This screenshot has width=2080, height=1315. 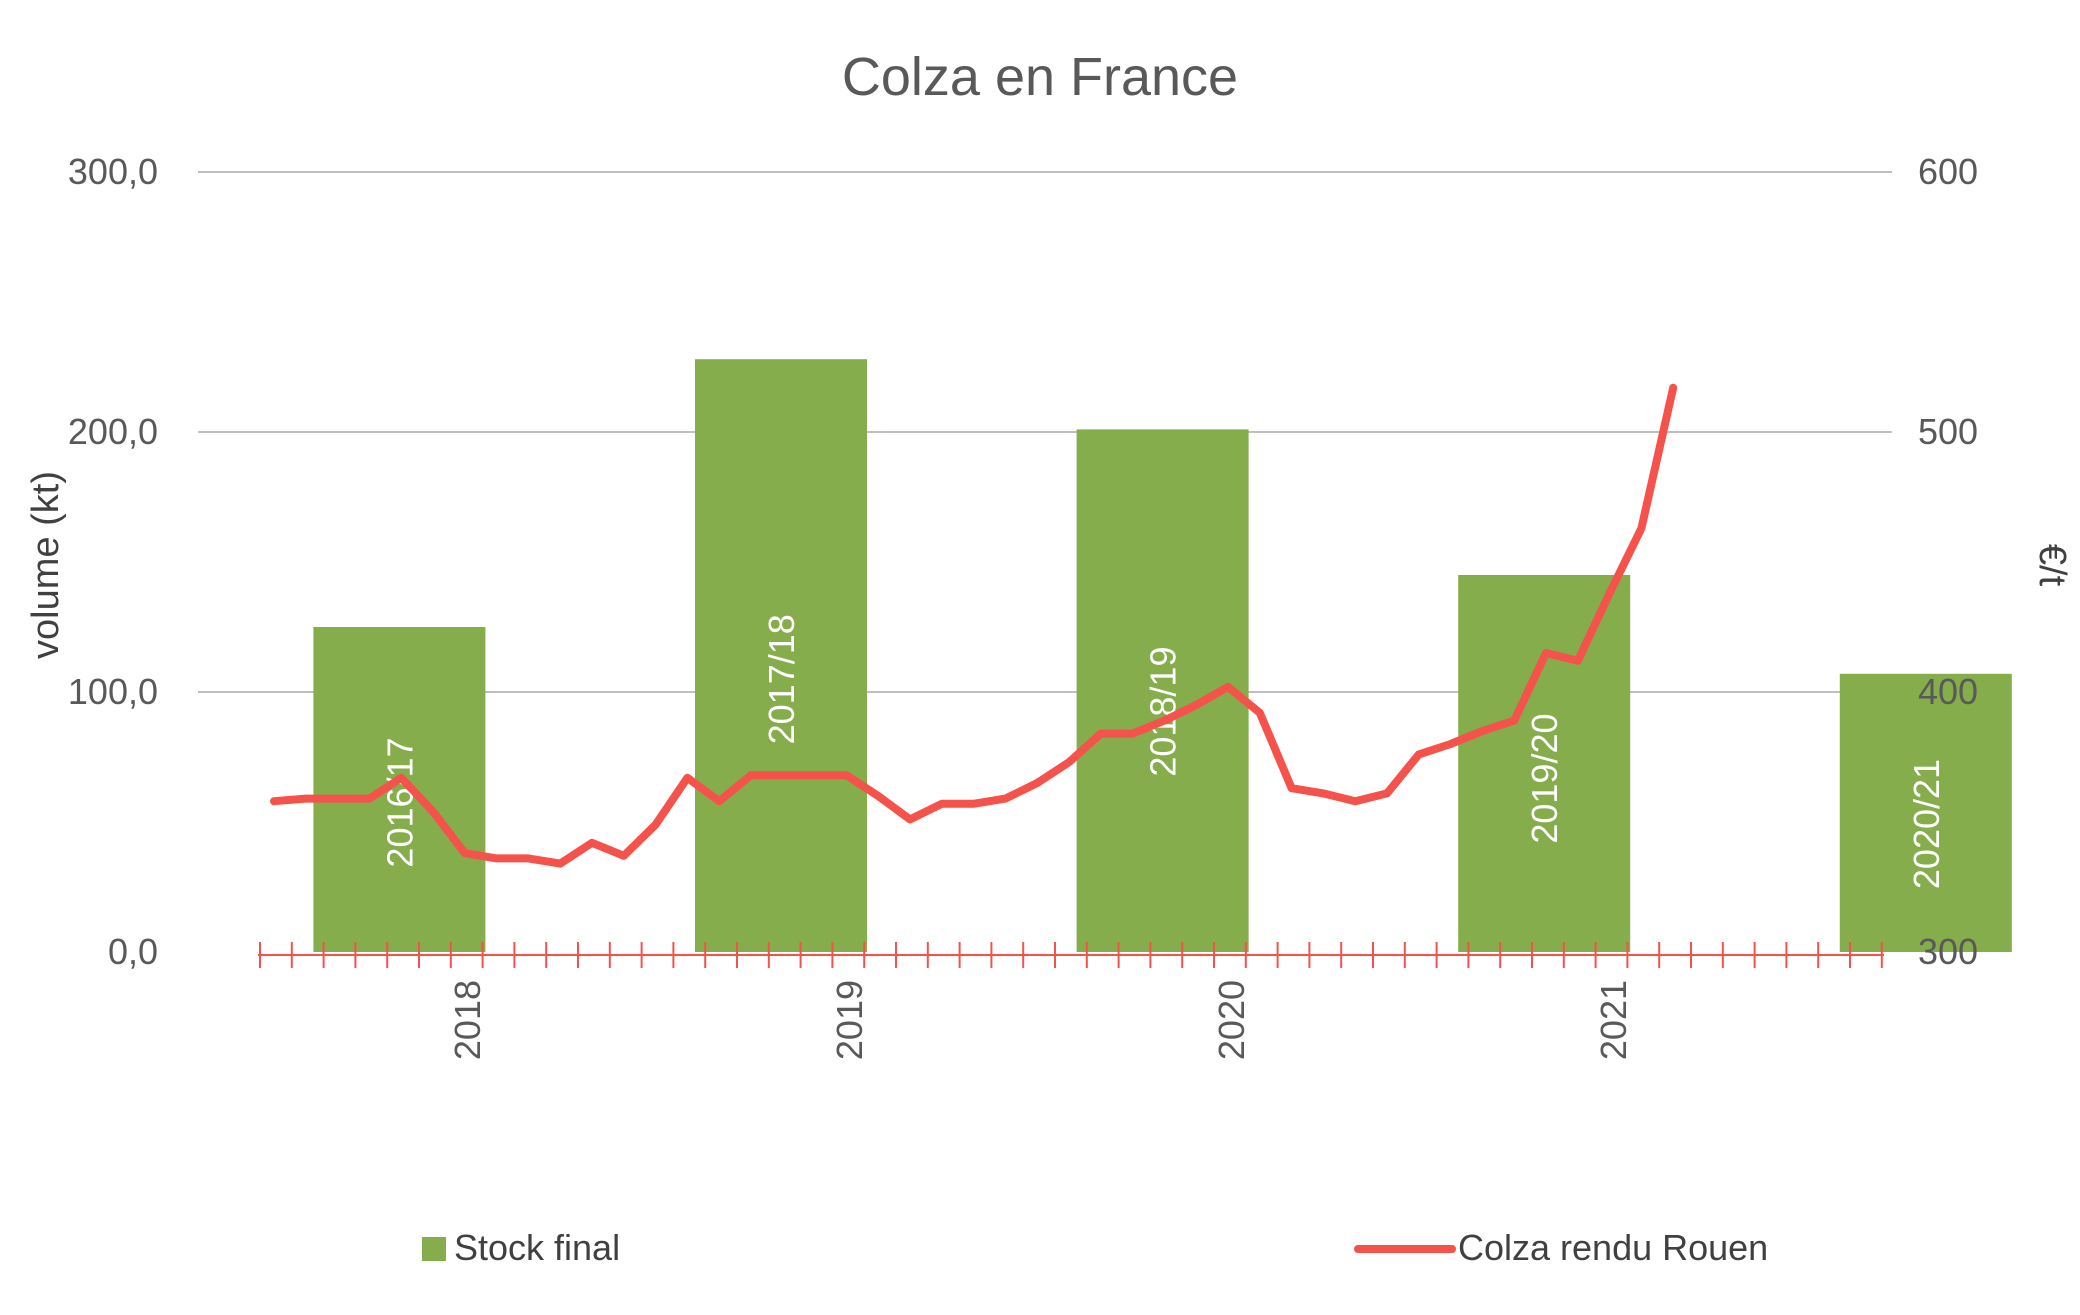 I want to click on x-axis-tick-labels: 2018 2019 2020 2021, so click(x=1040, y=1020).